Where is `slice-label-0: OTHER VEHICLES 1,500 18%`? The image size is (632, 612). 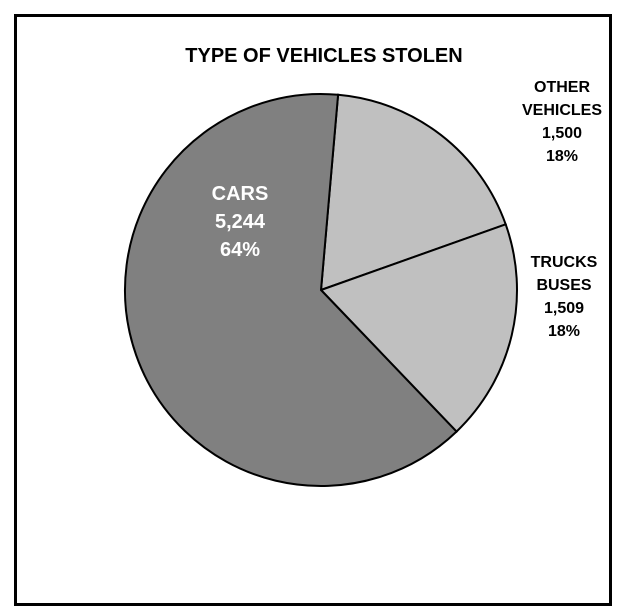 slice-label-0: OTHER VEHICLES 1,500 18% is located at coordinates (562, 122).